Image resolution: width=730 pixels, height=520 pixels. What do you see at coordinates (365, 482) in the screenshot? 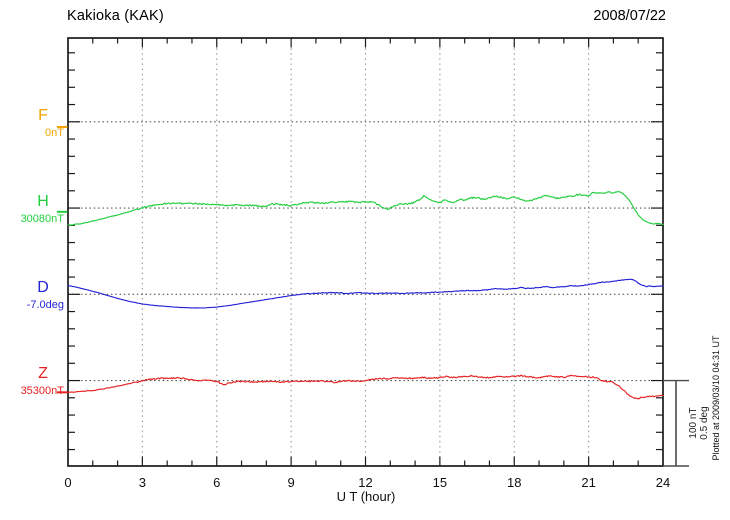
I see `x-tick-label: 12` at bounding box center [365, 482].